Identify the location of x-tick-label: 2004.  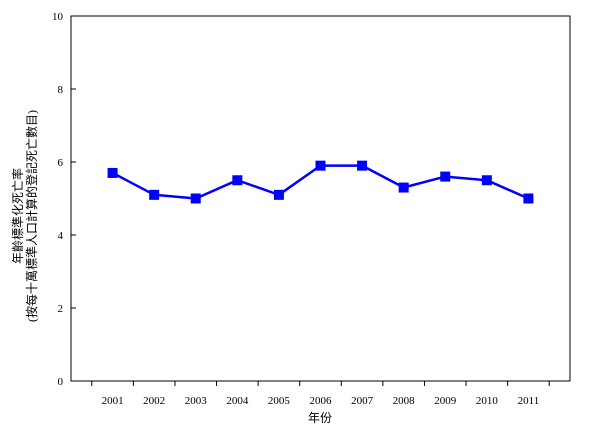
(237, 401).